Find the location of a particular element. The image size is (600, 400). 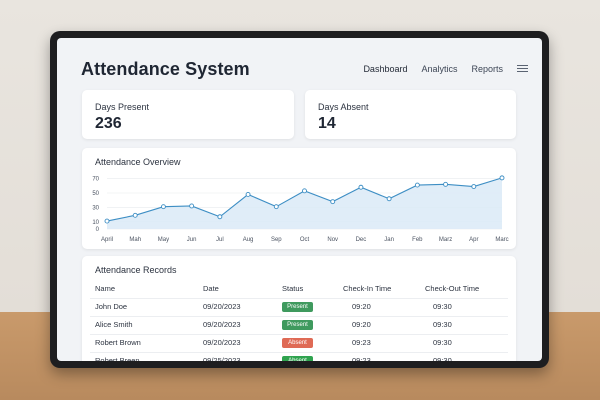

attendance-area is located at coordinates (304, 203).